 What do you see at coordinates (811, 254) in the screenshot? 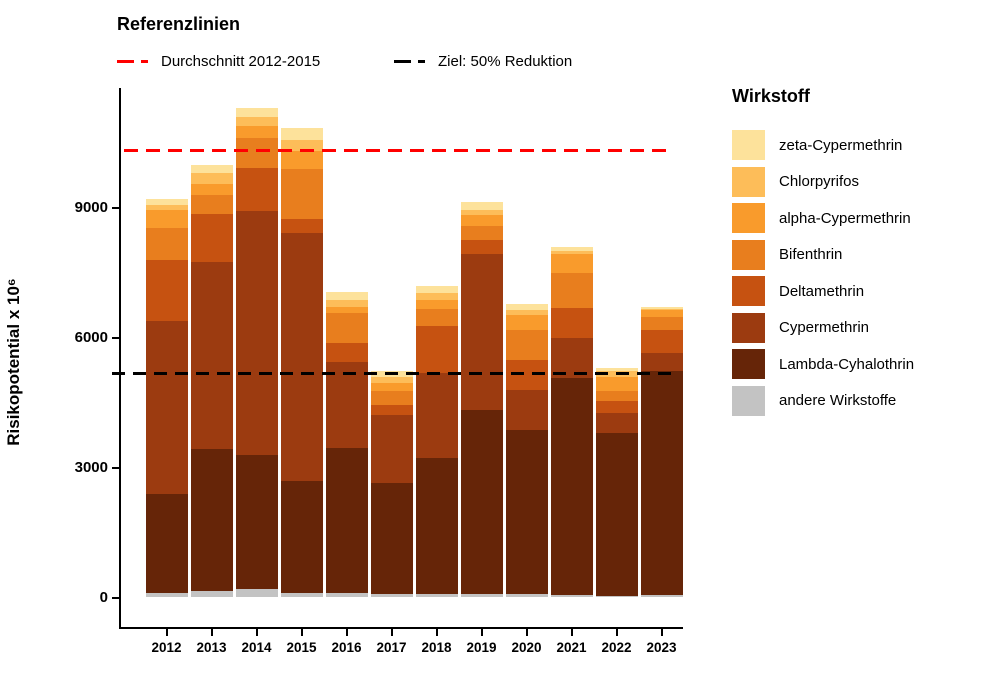
I see `legend-item-label: Bifenthrin` at bounding box center [811, 254].